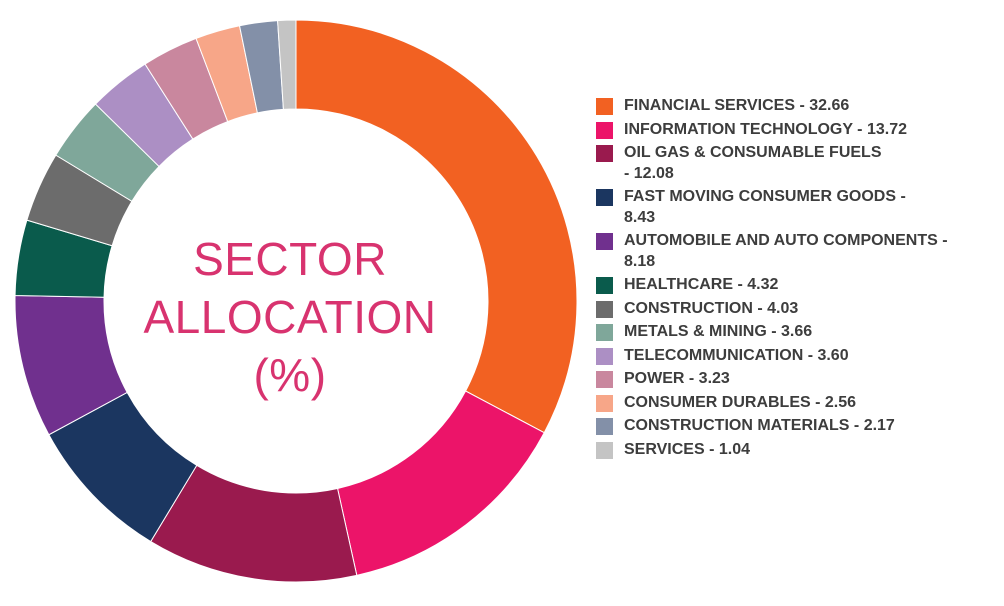 The height and width of the screenshot is (606, 1004). I want to click on legend-label-line: CONSUMER DURABLES - 2.56, so click(740, 402).